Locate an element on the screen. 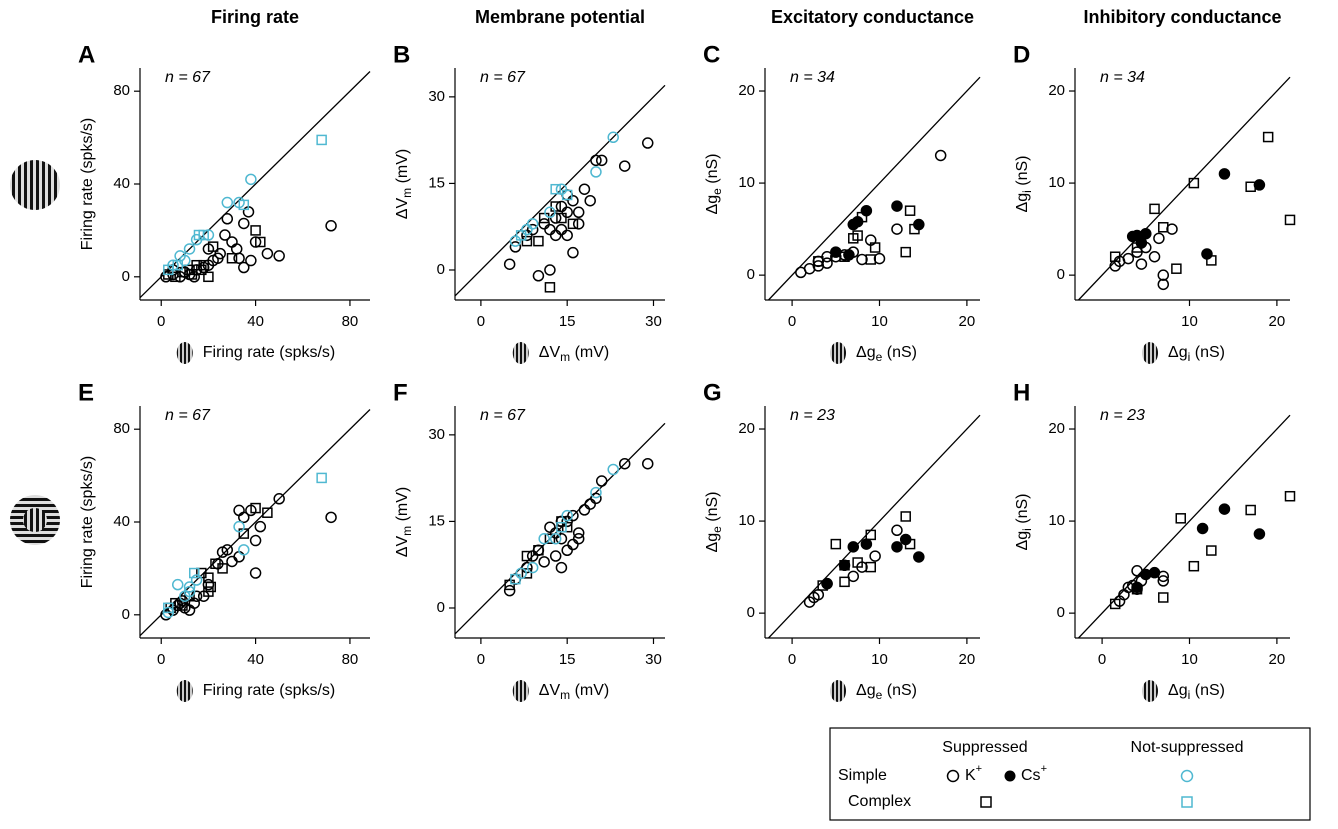 This screenshot has height=829, width=1338. axis-label: ΔVm (mV) is located at coordinates (404, 184).